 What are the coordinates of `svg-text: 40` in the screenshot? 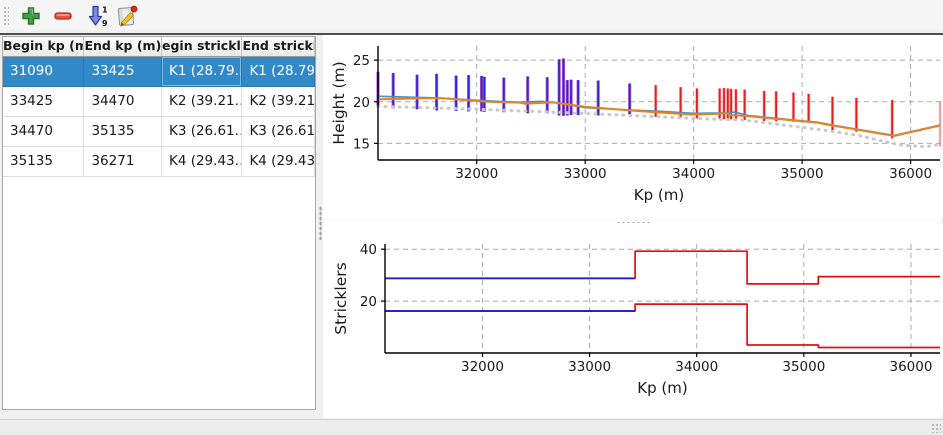 It's located at (368, 250).